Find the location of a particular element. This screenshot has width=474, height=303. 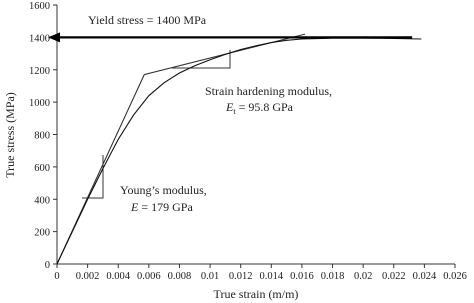

y-tick-label: 400 is located at coordinates (42, 200).